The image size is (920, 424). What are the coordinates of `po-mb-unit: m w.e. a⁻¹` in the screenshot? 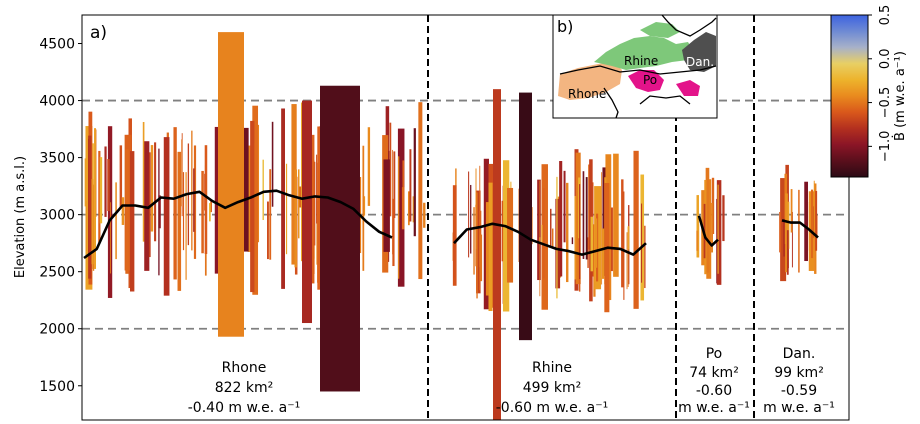 It's located at (714, 408).